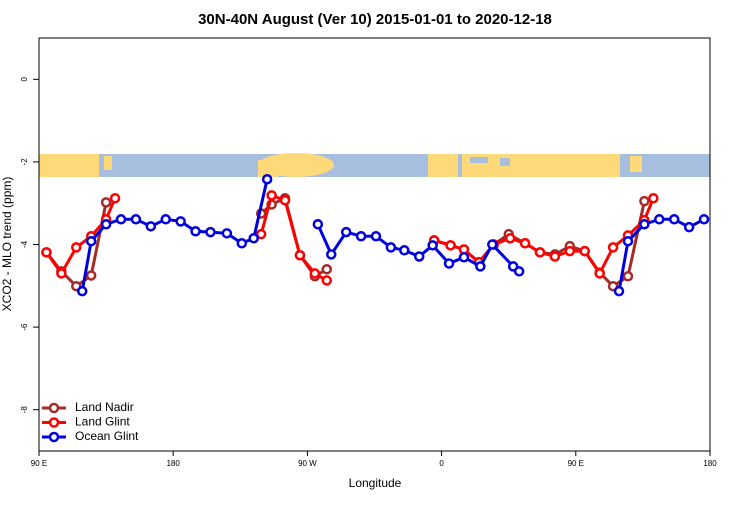 The height and width of the screenshot is (505, 750). Describe the element at coordinates (374, 165) in the screenshot. I see `map-strip` at that location.